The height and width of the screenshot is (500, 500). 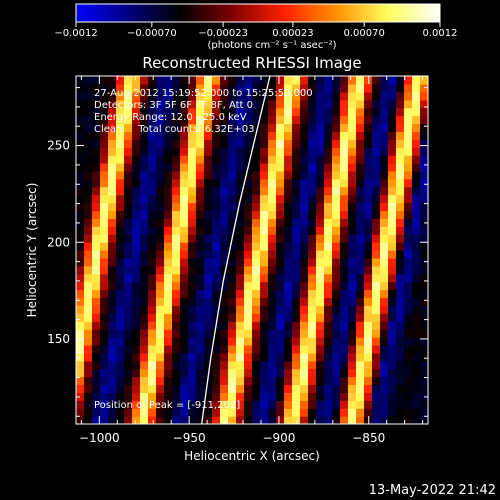 I want to click on footer-timestamp: 13-May-2022 21:42, so click(x=432, y=490).